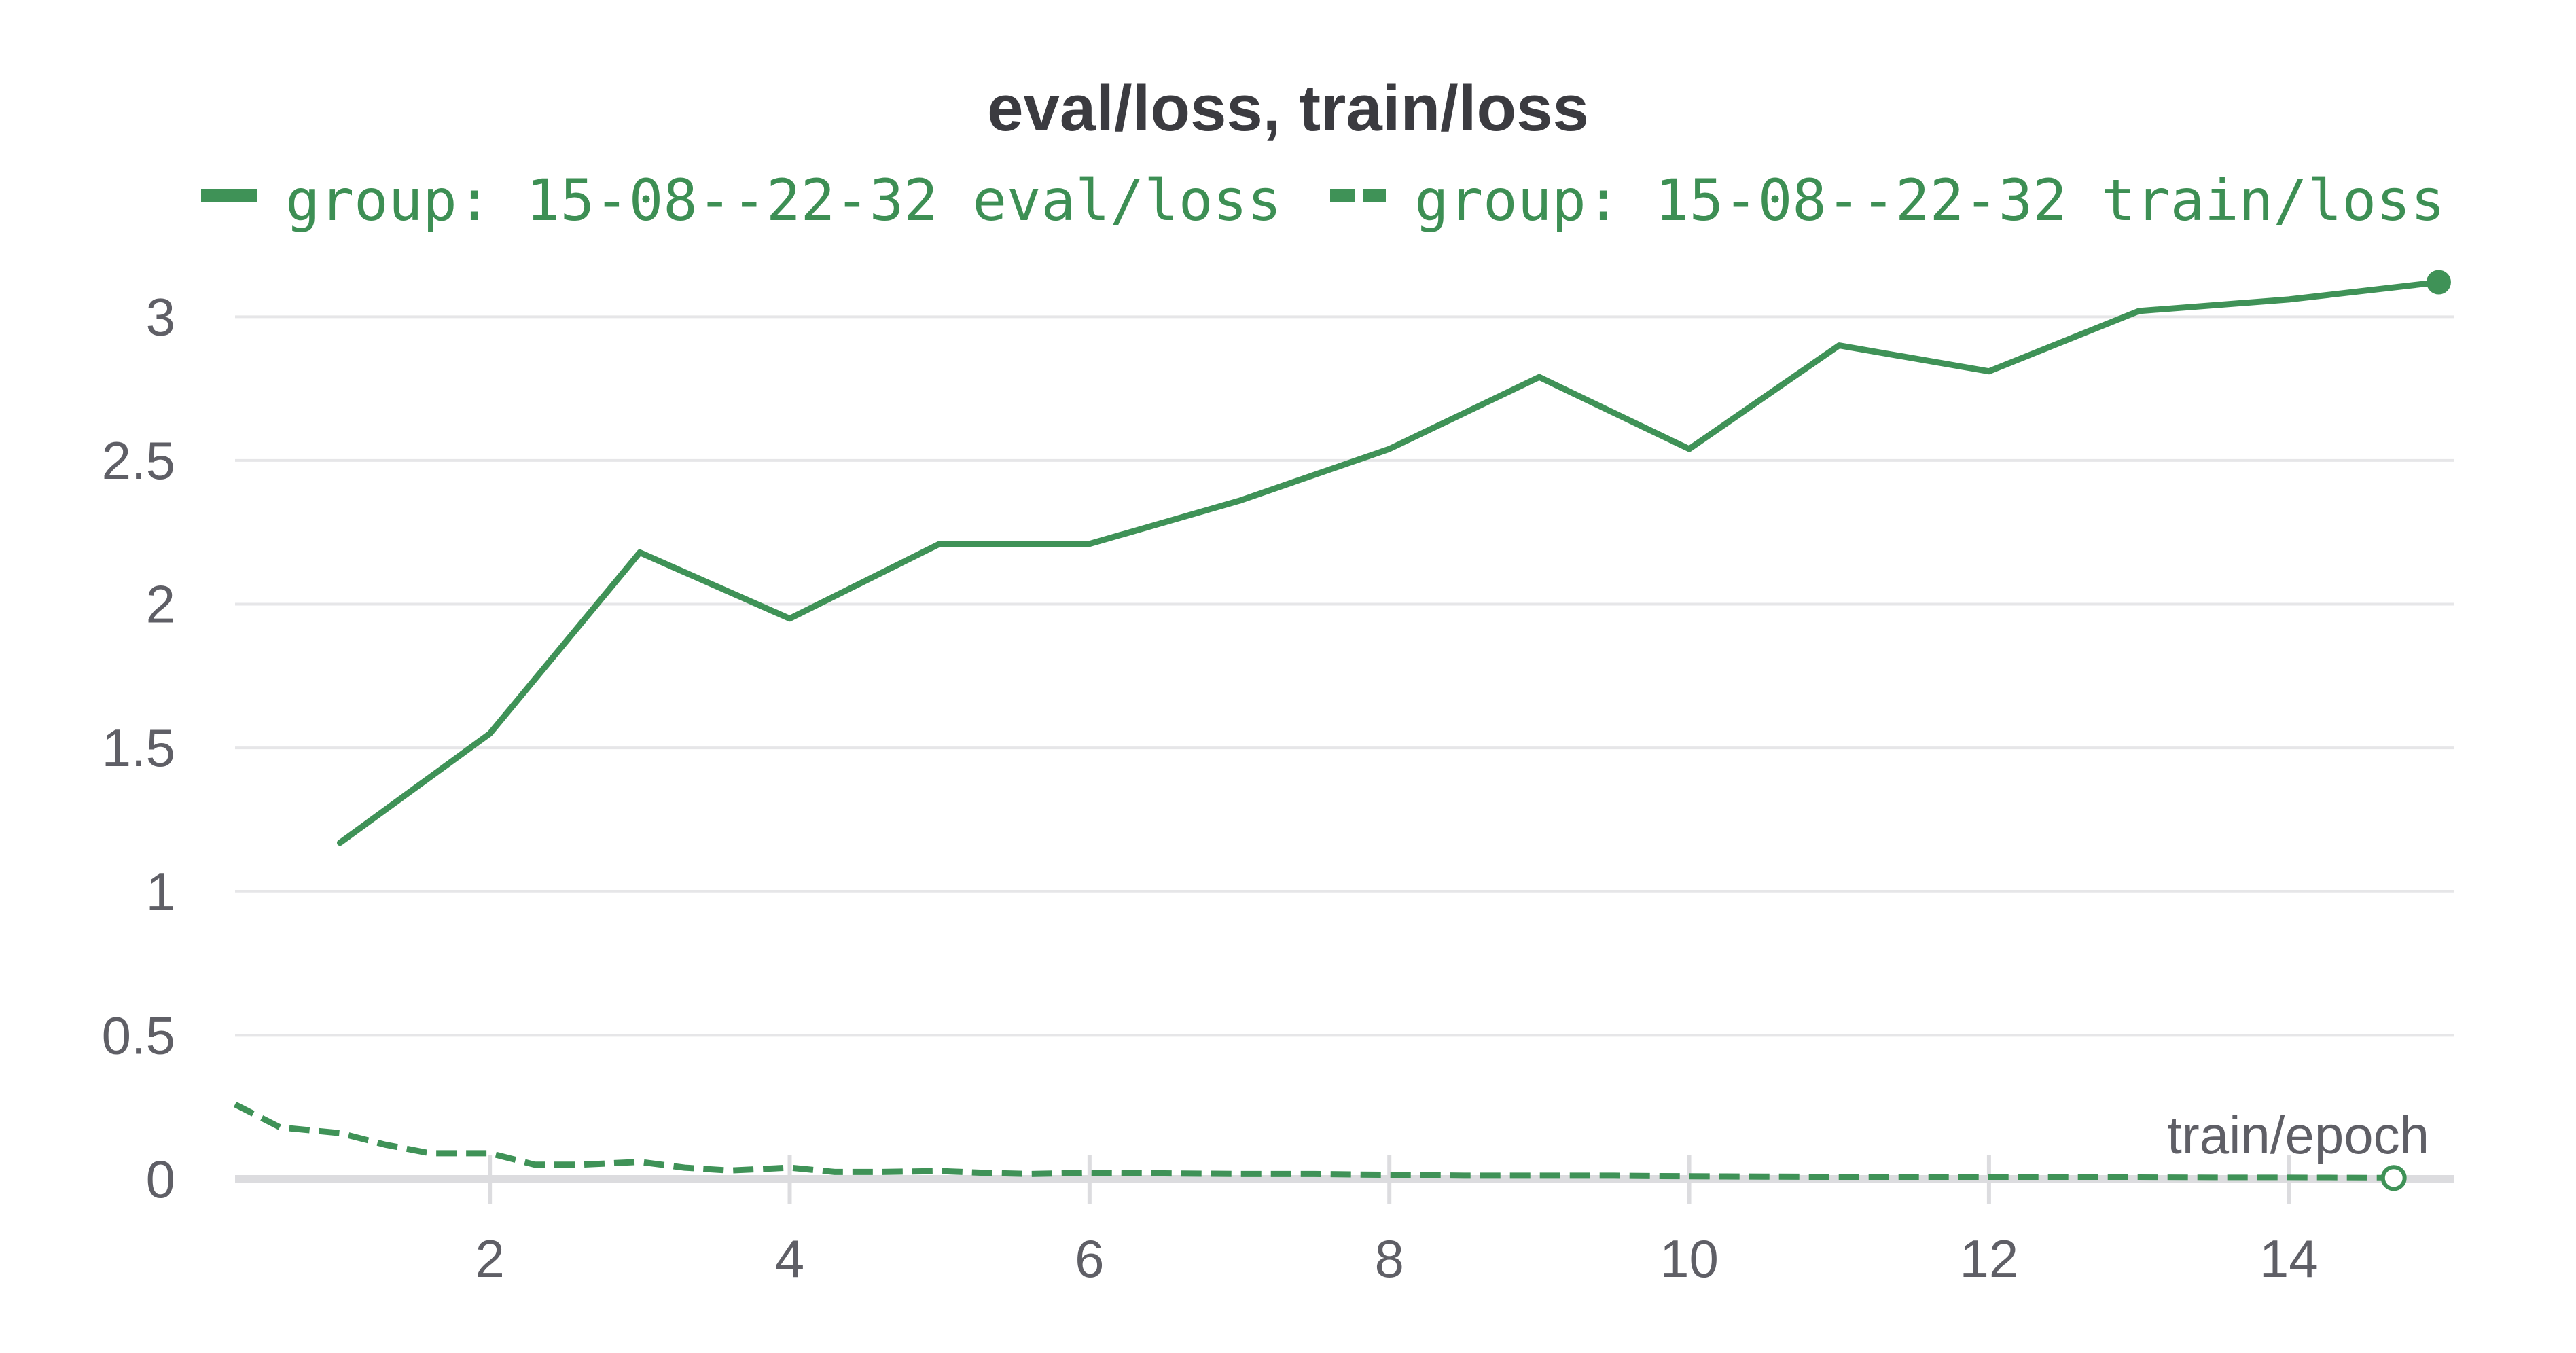  I want to click on y-tick-label: 2, so click(160, 604).